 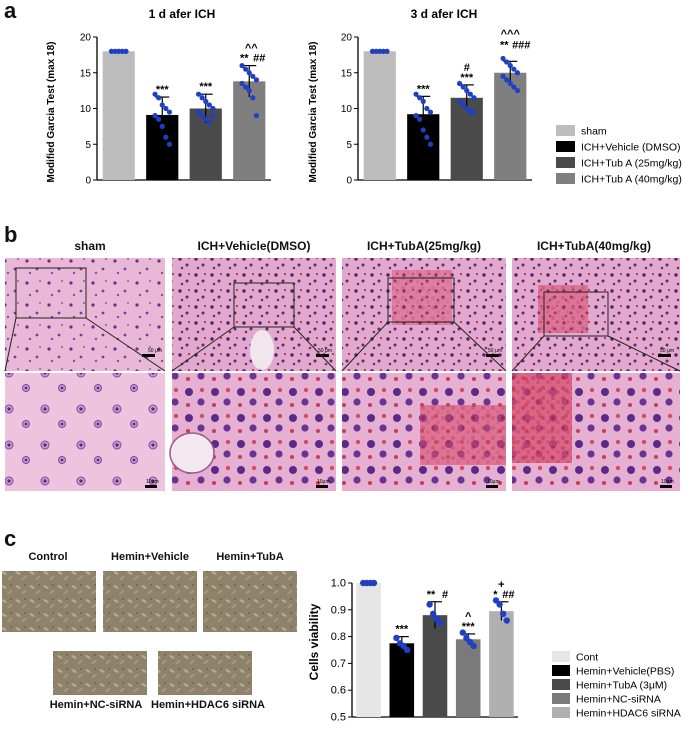 I want to click on phase-hemin-vehicle, so click(x=150, y=601).